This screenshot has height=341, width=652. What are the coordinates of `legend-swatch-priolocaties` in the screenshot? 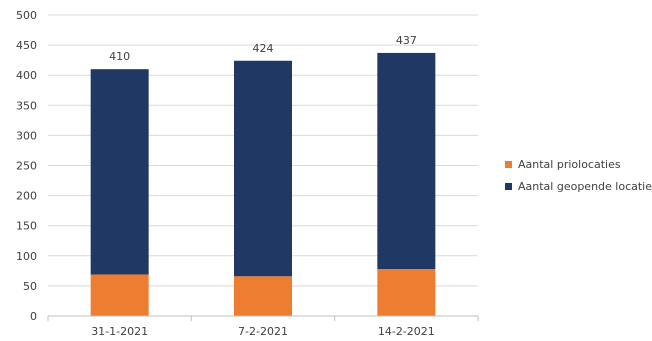 It's located at (508, 164).